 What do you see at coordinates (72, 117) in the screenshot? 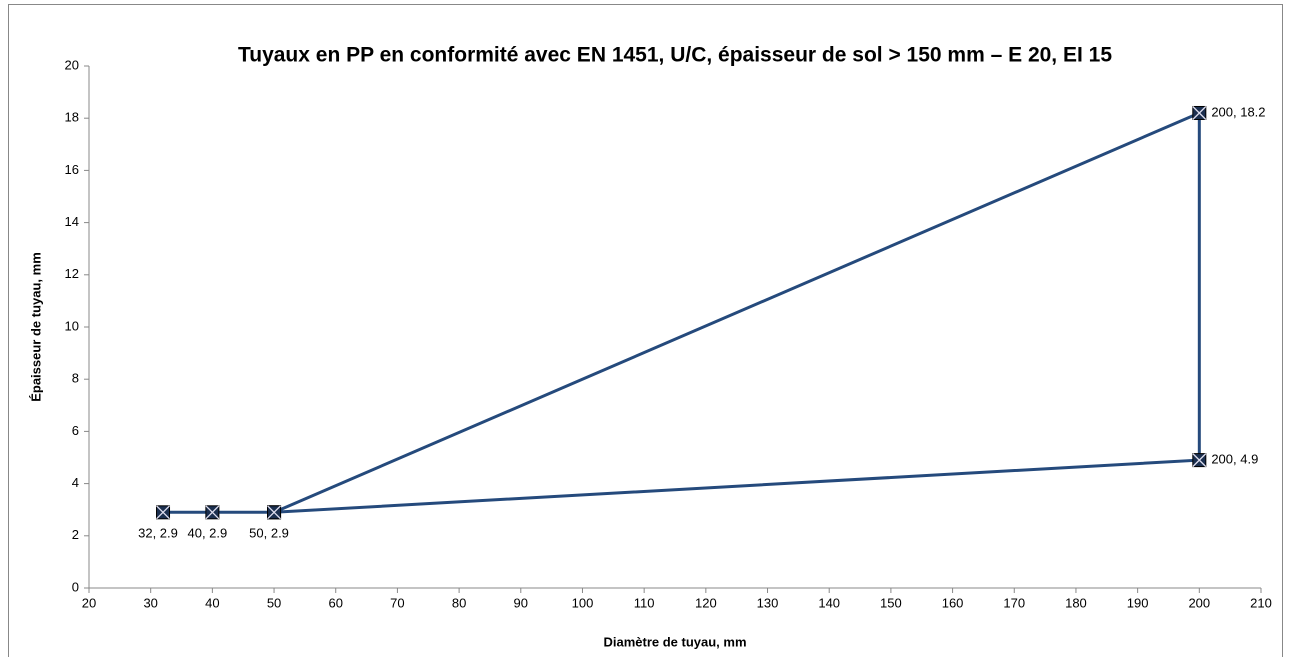
I see `y-tick-label: 18` at bounding box center [72, 117].